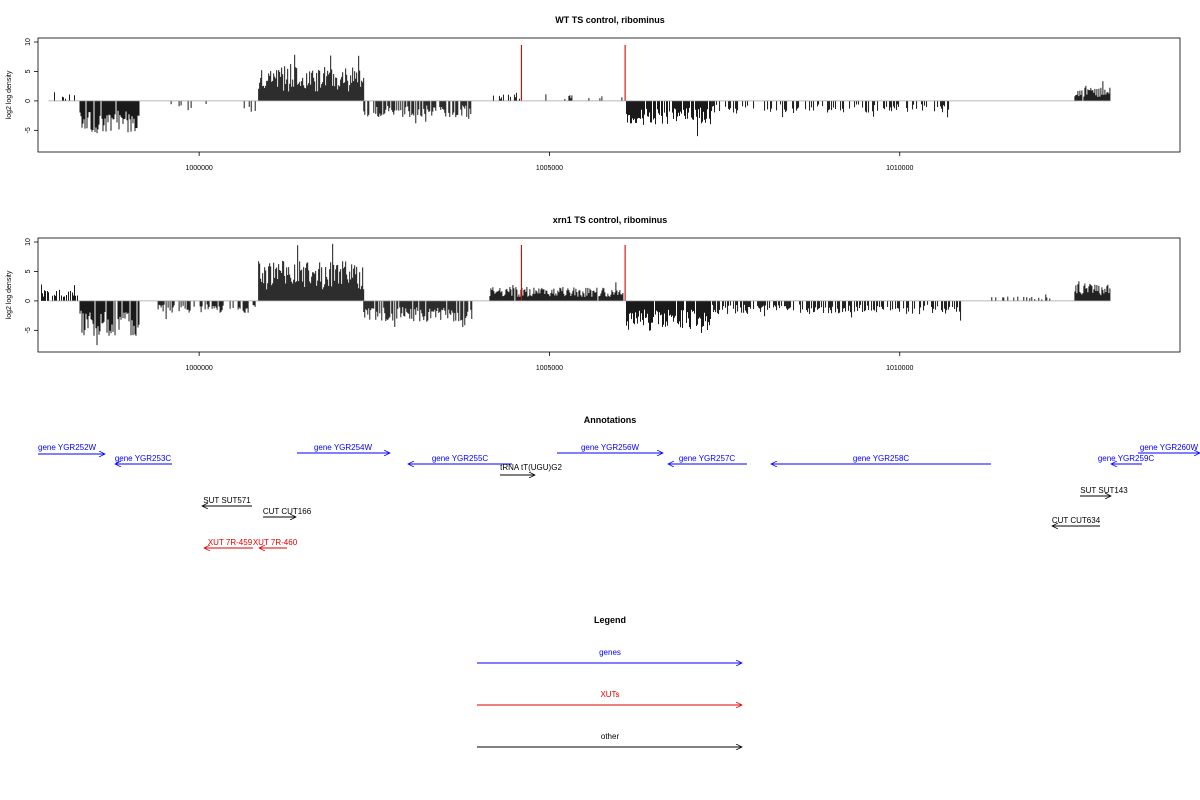 Image resolution: width=1200 pixels, height=800 pixels. What do you see at coordinates (1126, 458) in the screenshot?
I see `annotation-label: gene YGR259C` at bounding box center [1126, 458].